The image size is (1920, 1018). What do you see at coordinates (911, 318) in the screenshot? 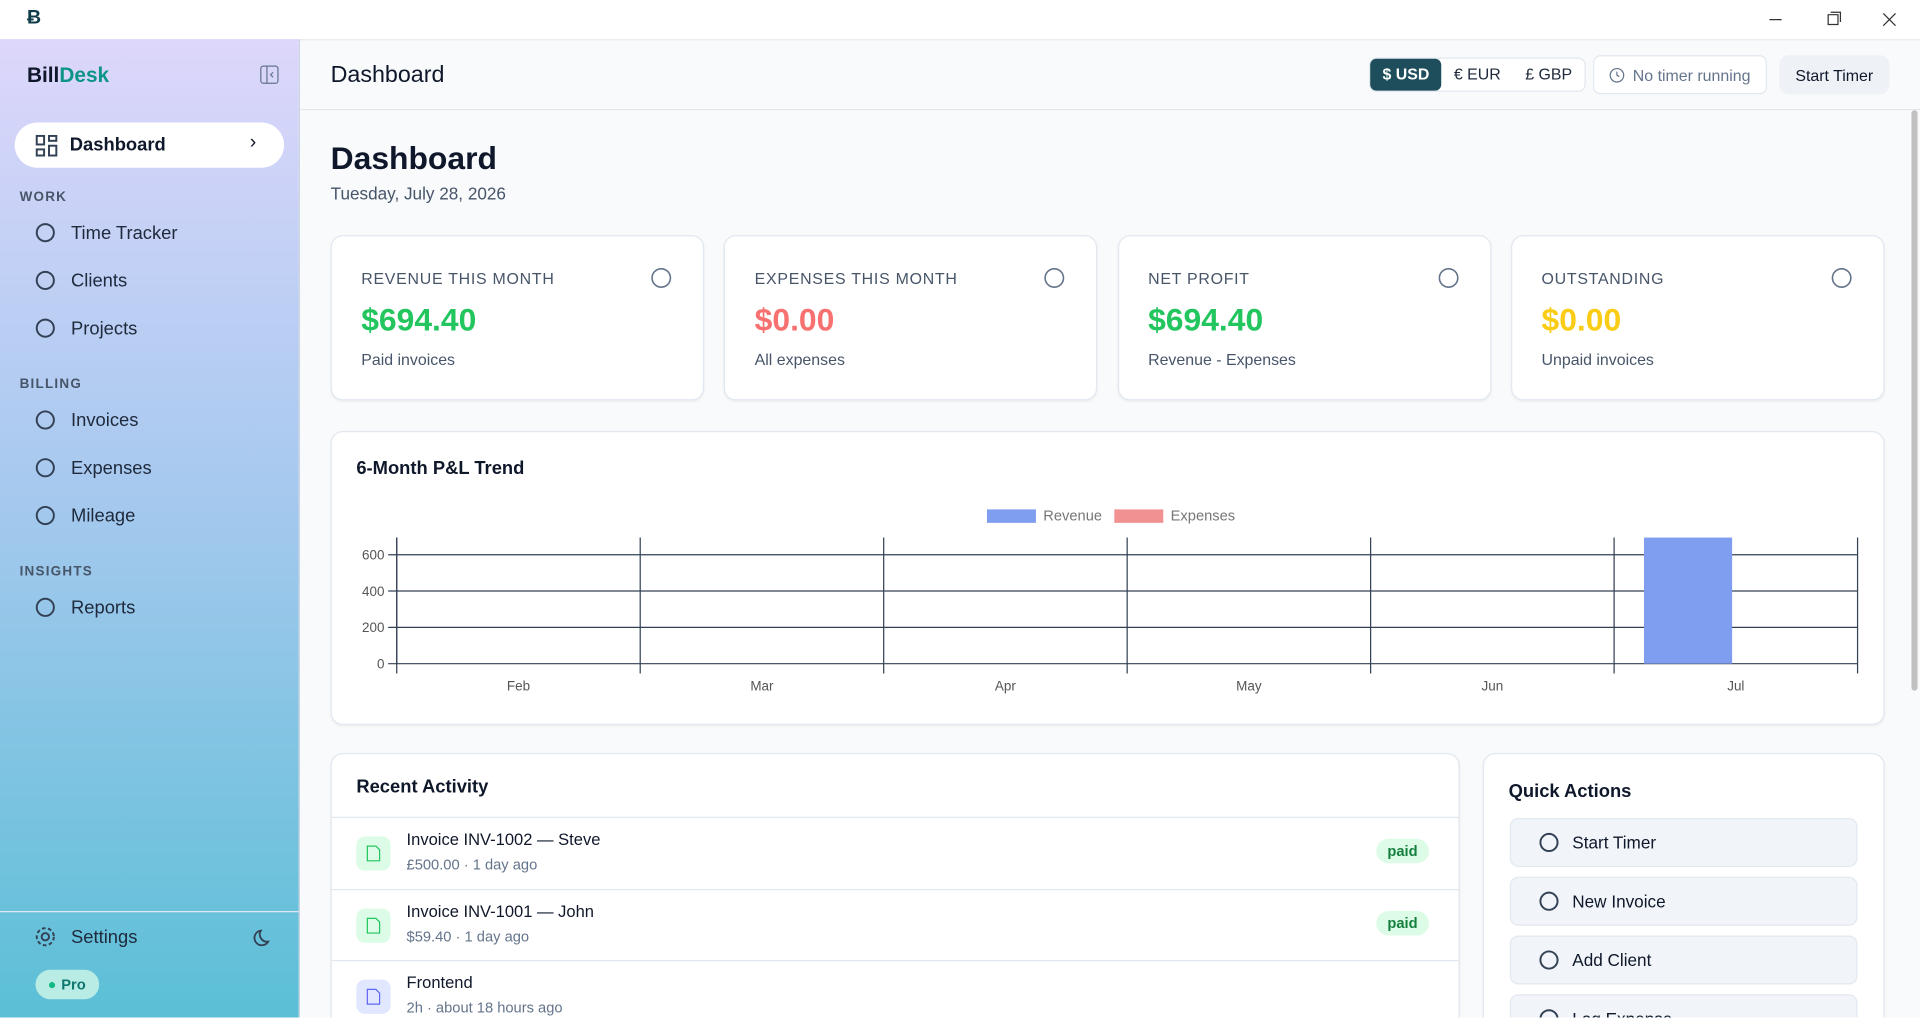
I see `stat-card: EXPENSES THIS MONTH $0.00 All expenses` at bounding box center [911, 318].